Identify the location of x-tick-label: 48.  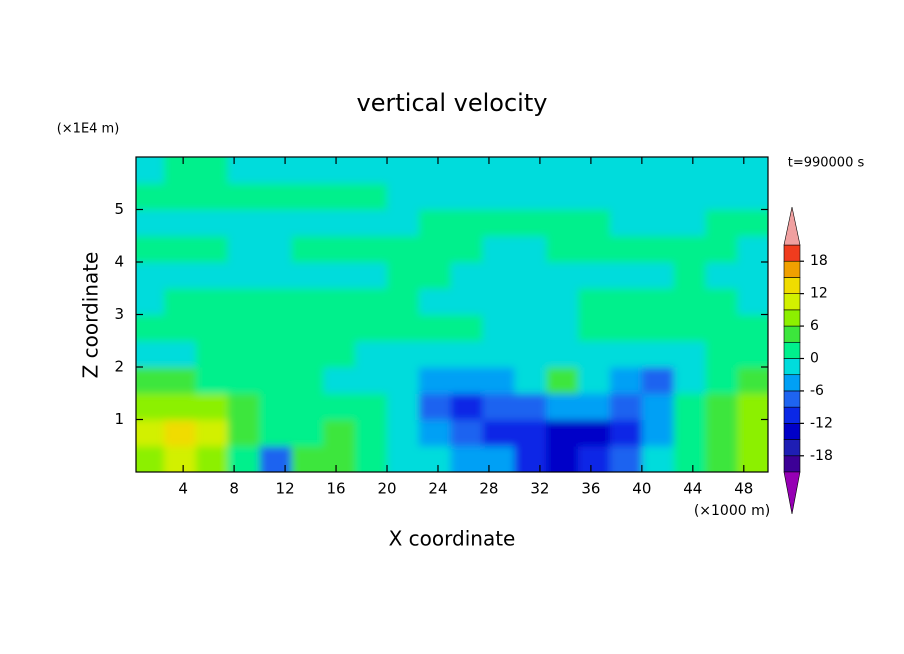
(743, 489).